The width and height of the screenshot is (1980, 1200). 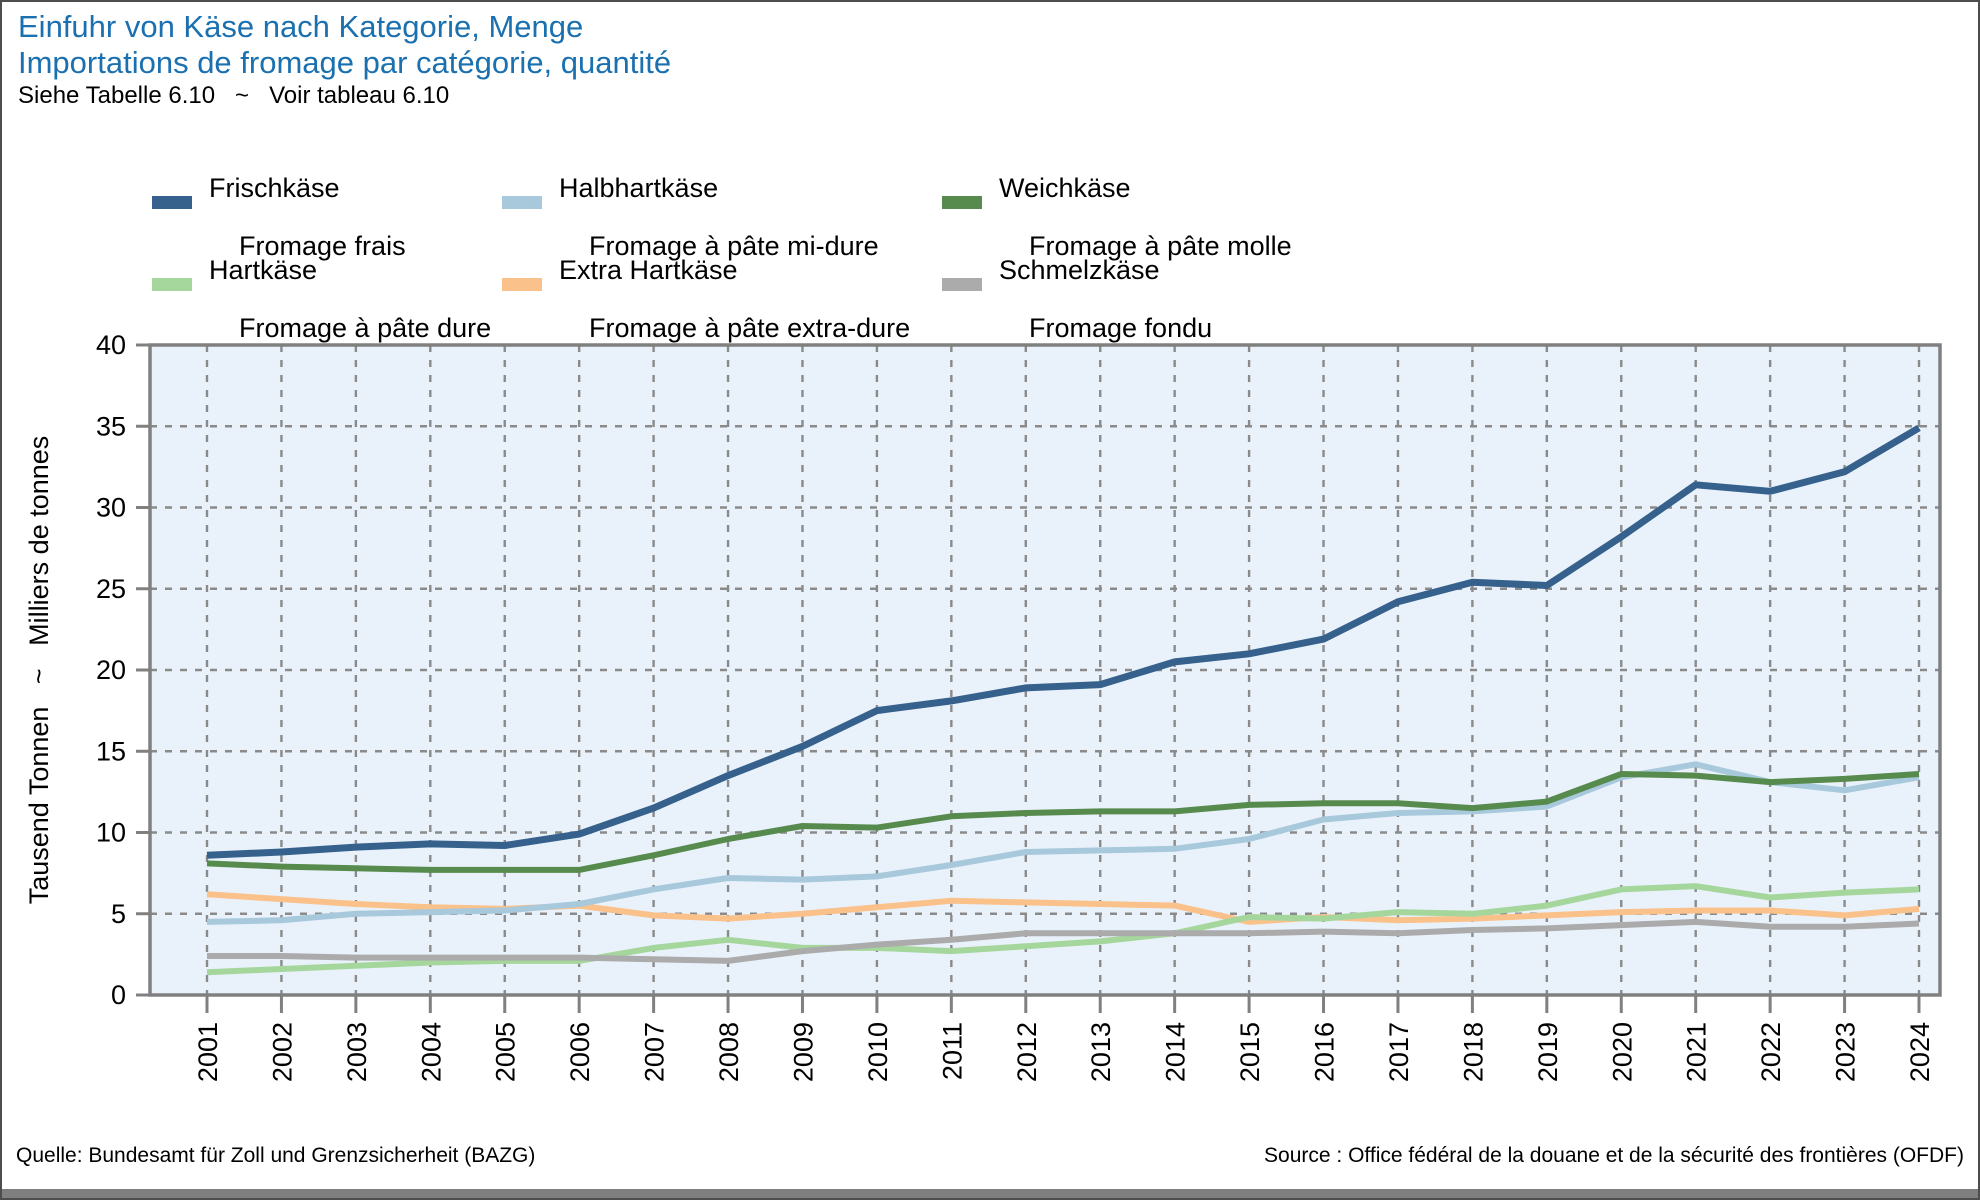 I want to click on svg-text: 2016, so click(x=1325, y=1052).